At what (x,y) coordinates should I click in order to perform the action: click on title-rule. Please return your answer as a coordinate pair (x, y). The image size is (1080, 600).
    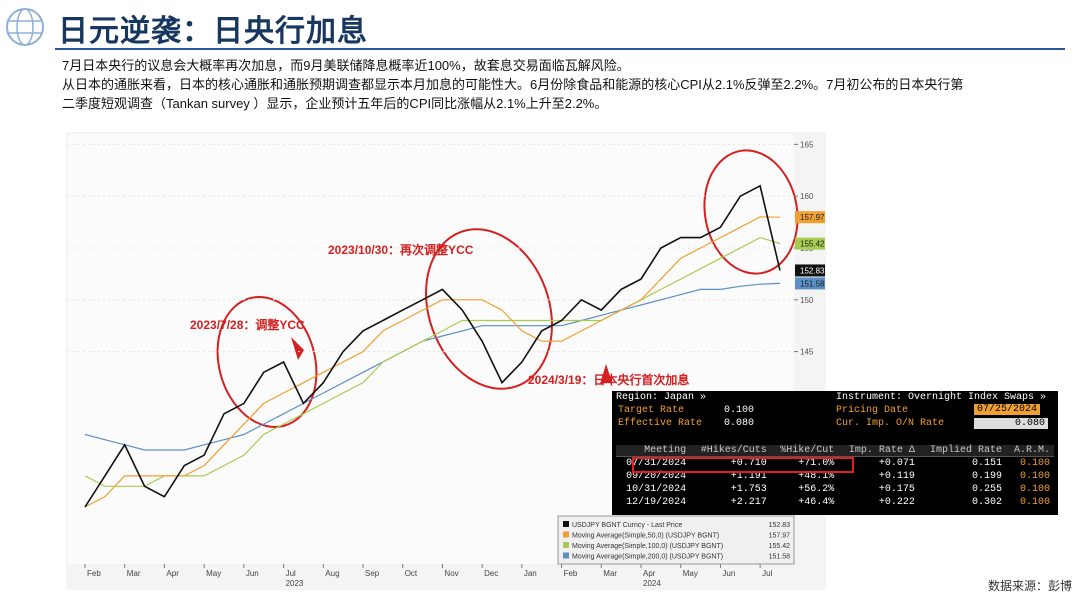
    Looking at the image, I should click on (560, 49).